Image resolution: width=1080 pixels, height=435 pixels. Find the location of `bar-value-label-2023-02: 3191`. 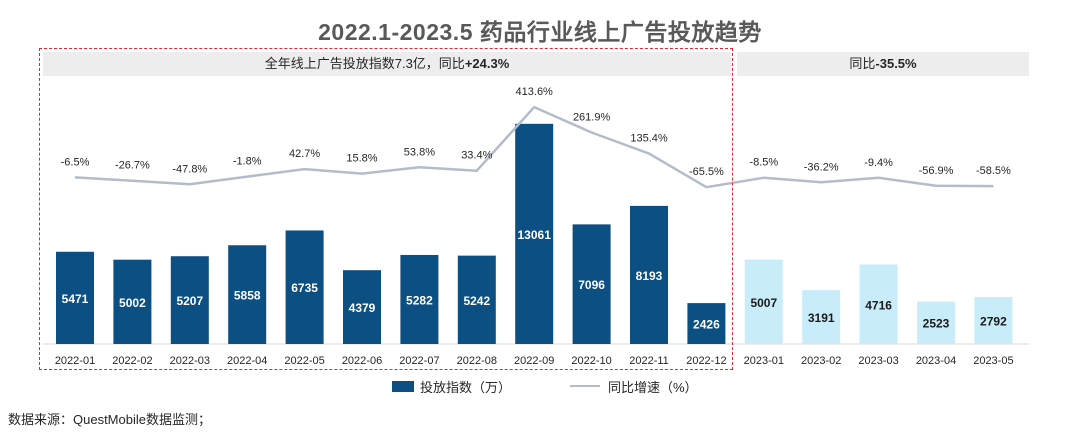

bar-value-label-2023-02: 3191 is located at coordinates (821, 318).